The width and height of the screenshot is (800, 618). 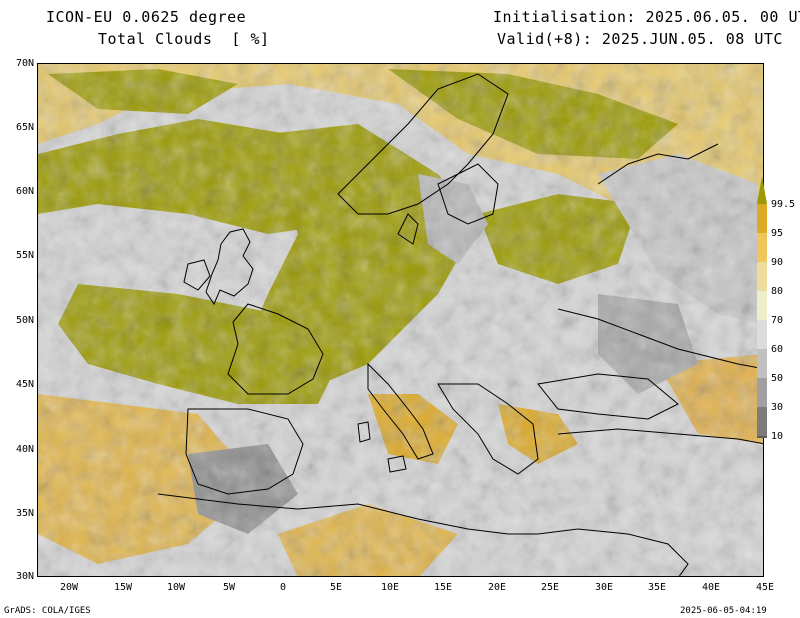 What do you see at coordinates (176, 587) in the screenshot?
I see `lon-label: 10W` at bounding box center [176, 587].